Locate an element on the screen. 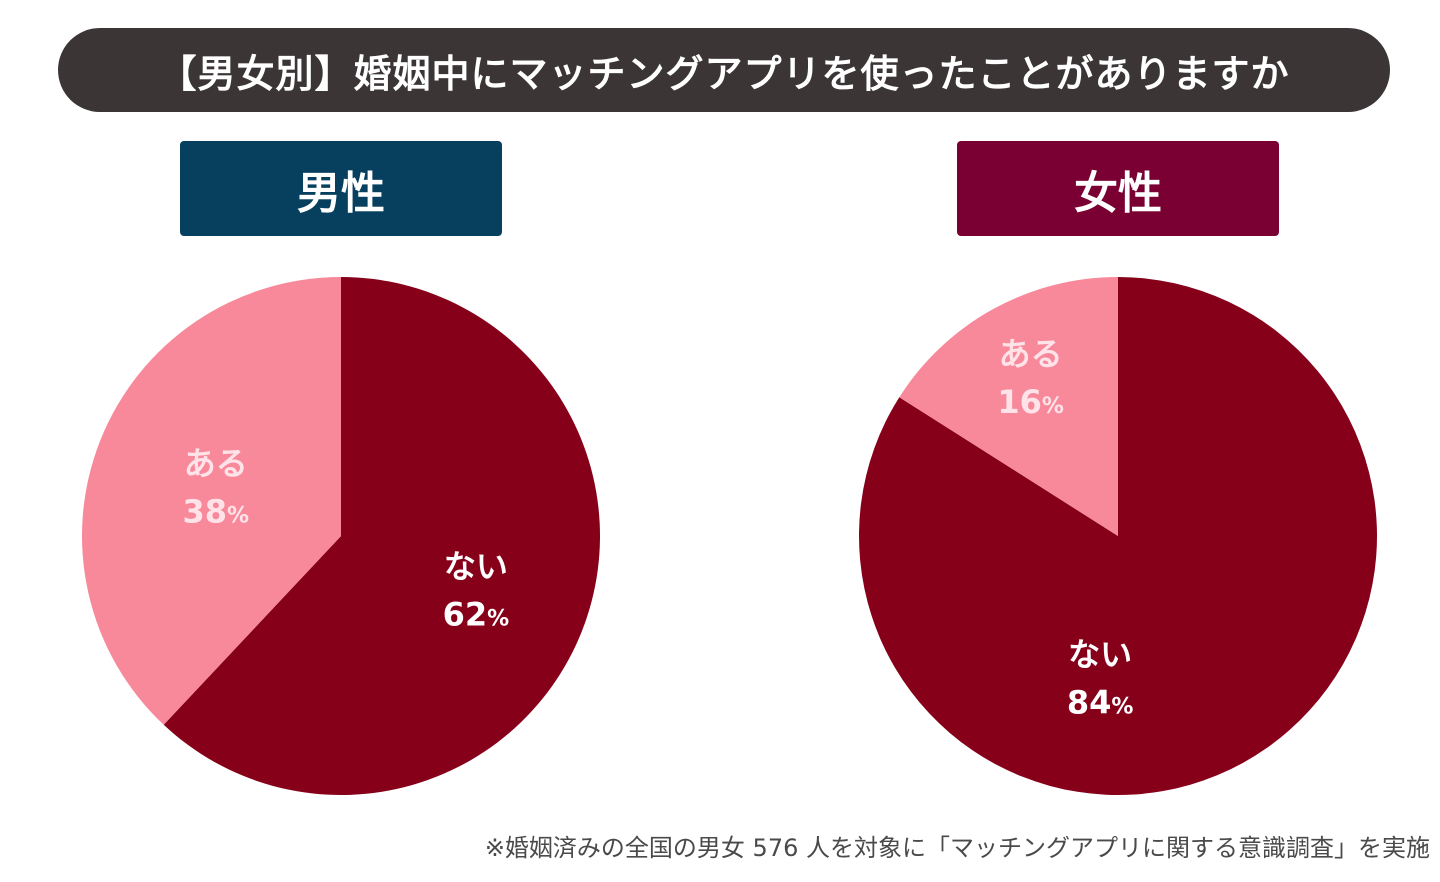 The image size is (1440, 882). pie-1-value-no: 84% is located at coordinates (1100, 702).